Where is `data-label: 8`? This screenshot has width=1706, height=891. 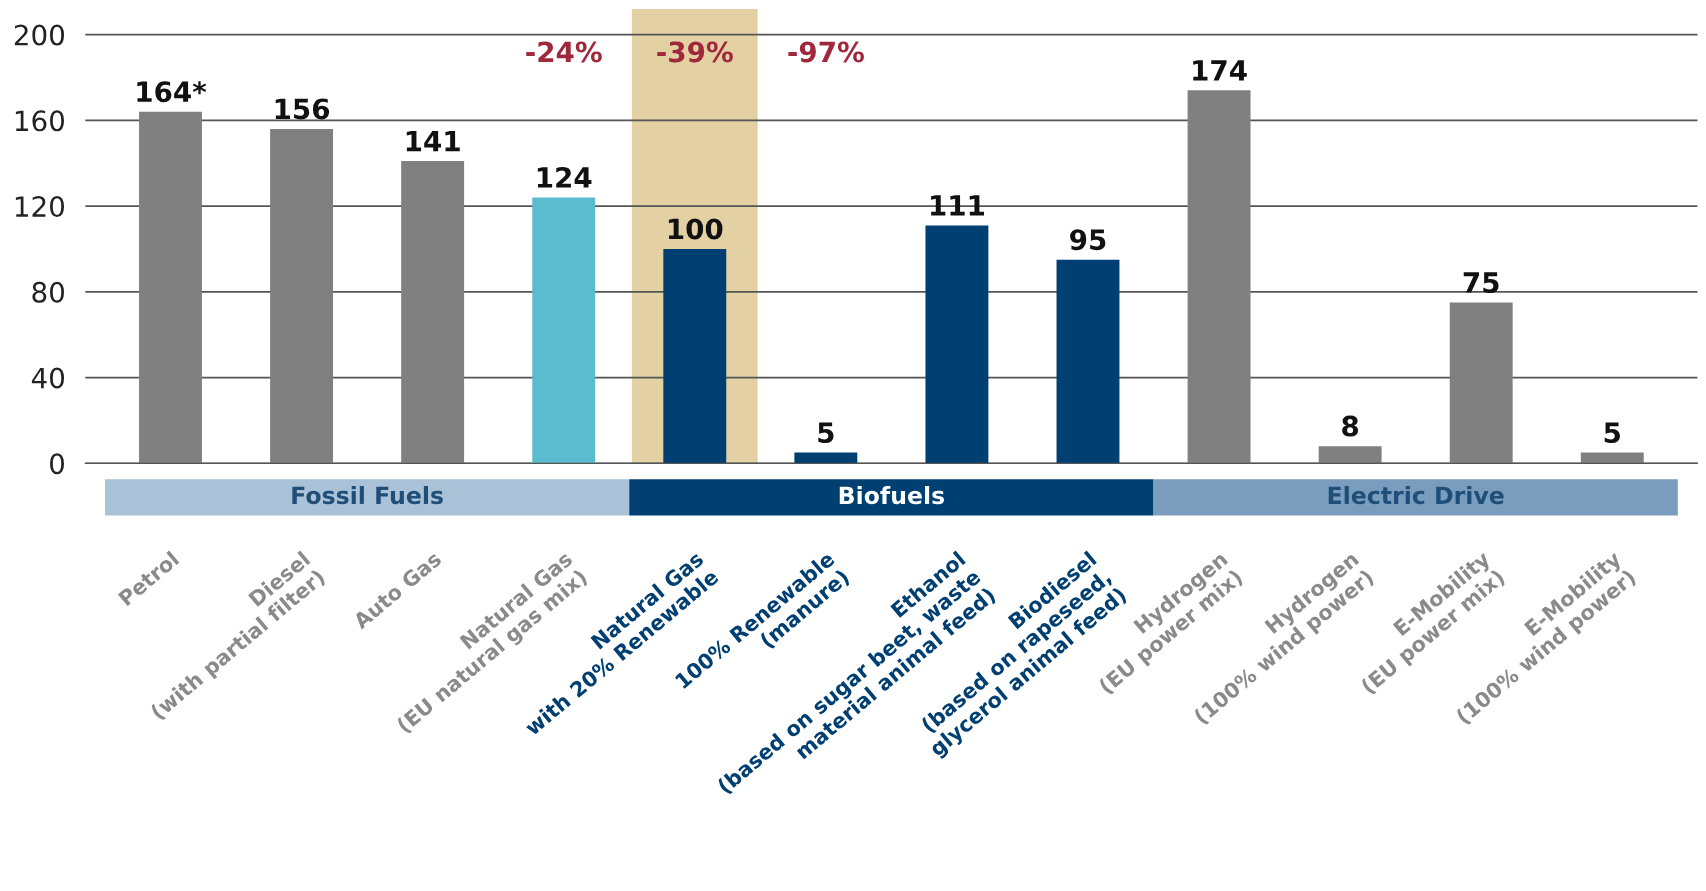 data-label: 8 is located at coordinates (1350, 426).